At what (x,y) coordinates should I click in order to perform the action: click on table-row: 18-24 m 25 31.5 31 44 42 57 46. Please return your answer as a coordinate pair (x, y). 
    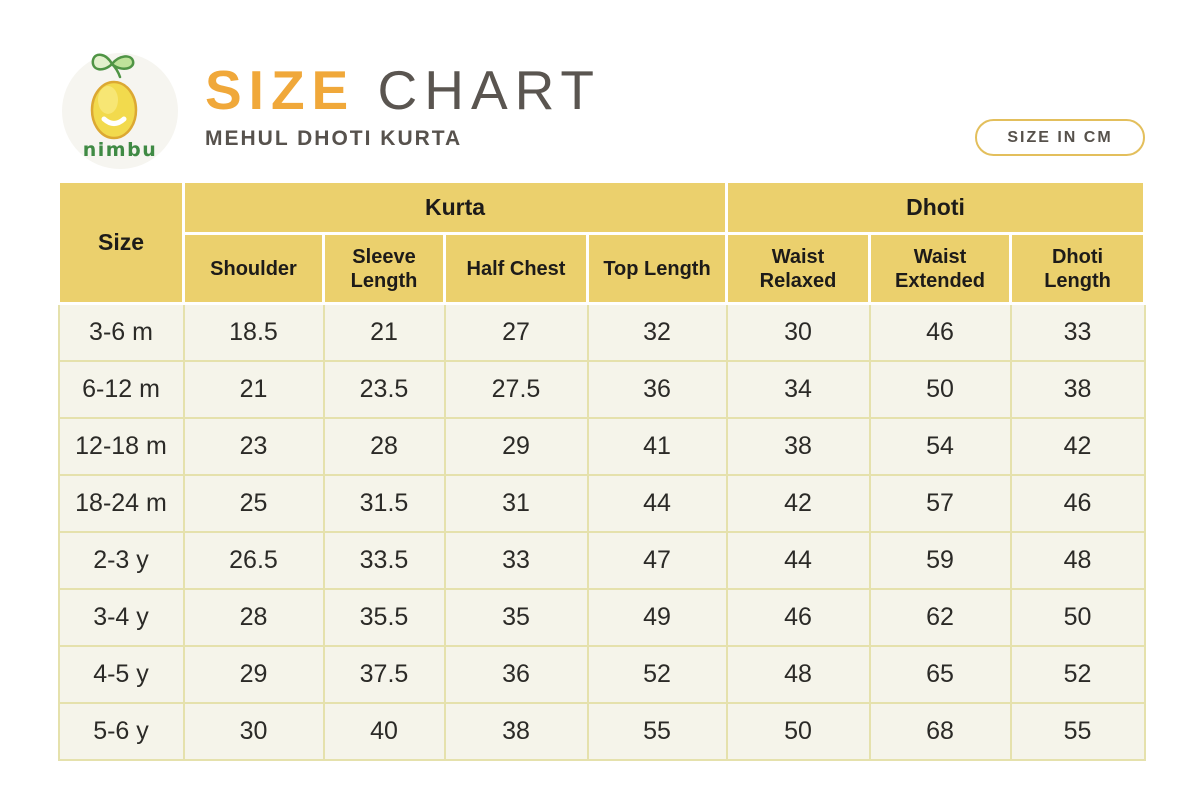
    Looking at the image, I should click on (601, 503).